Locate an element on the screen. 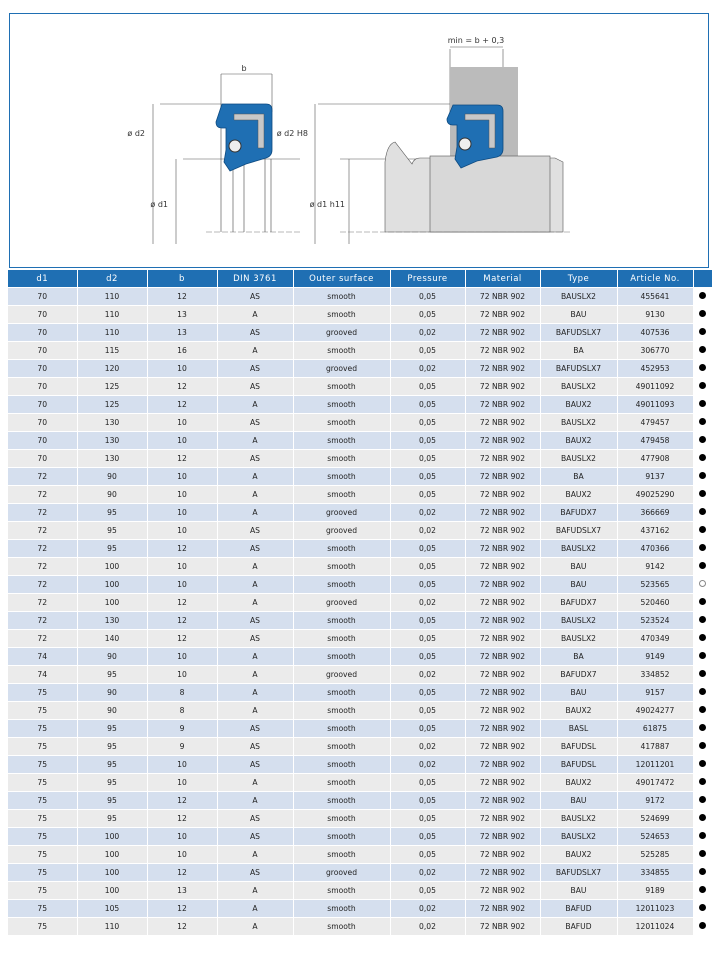 The height and width of the screenshot is (960, 720). cell-type: BA is located at coordinates (579, 350).